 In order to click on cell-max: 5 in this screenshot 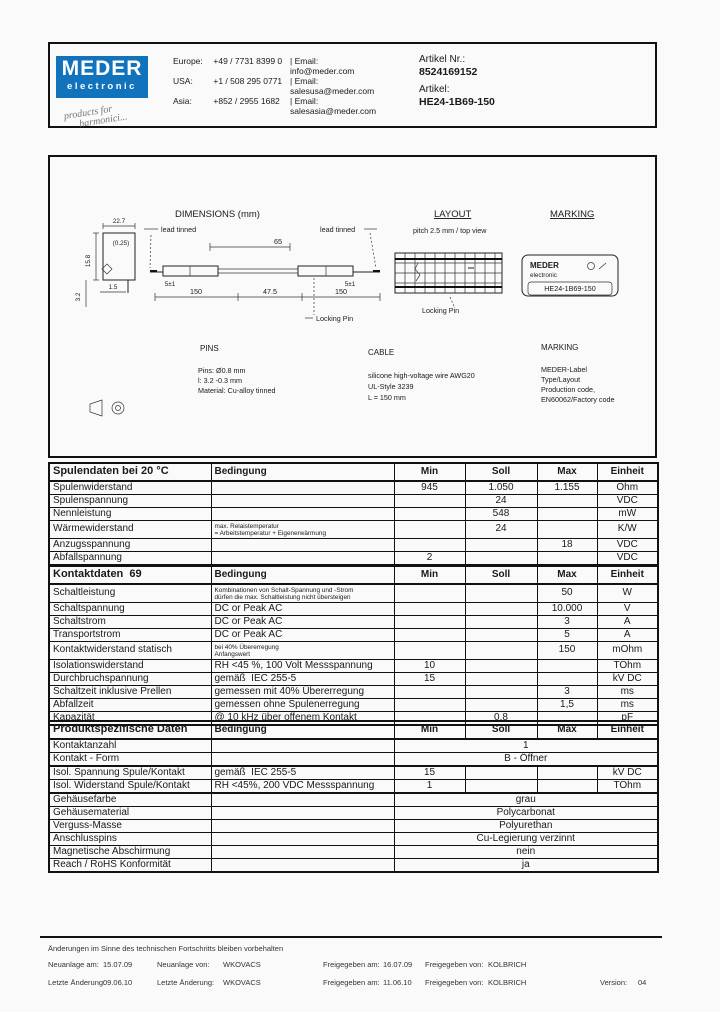, I will do `click(567, 635)`.